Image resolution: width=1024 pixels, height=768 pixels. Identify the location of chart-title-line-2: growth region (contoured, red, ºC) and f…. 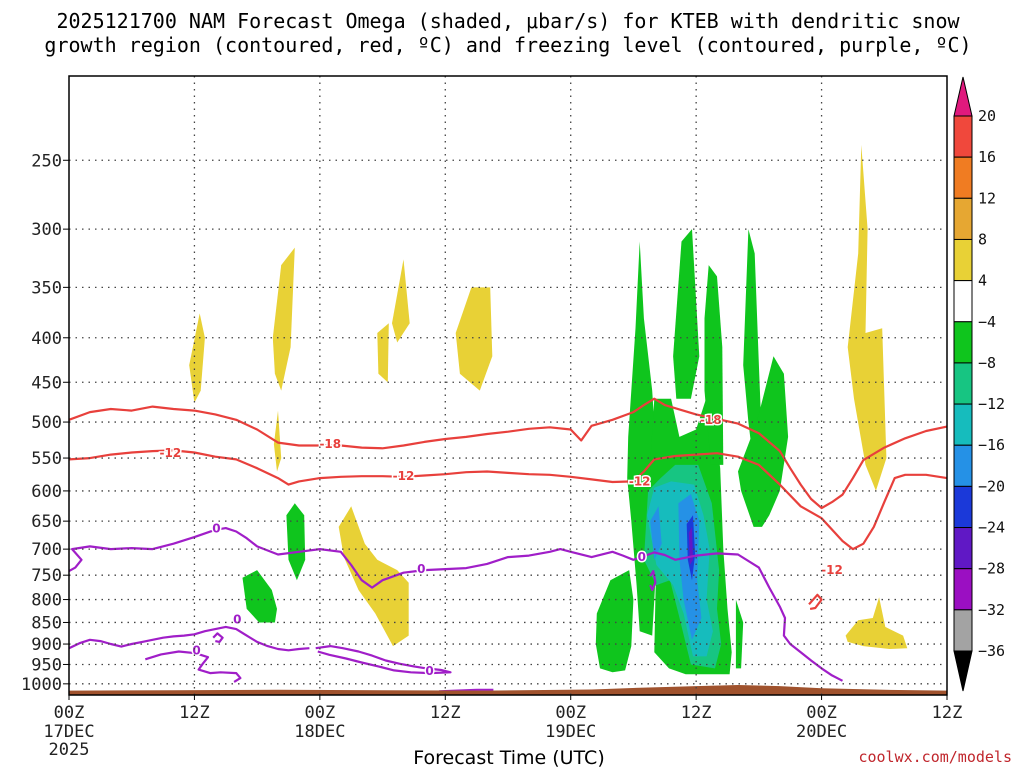
(507, 45).